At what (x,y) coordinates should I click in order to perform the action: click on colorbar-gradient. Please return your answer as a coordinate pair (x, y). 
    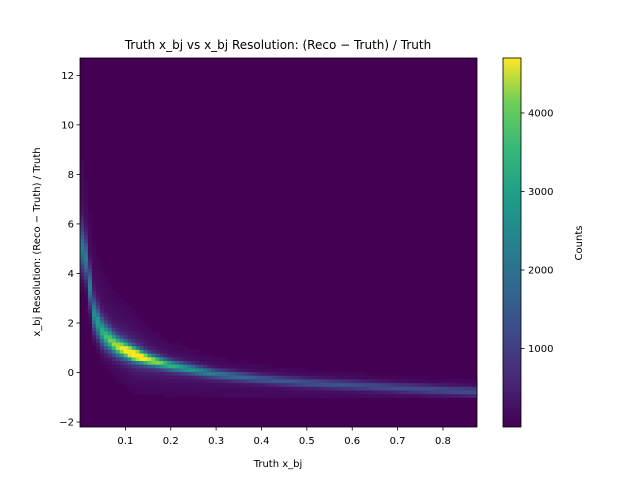
    Looking at the image, I should click on (512, 242).